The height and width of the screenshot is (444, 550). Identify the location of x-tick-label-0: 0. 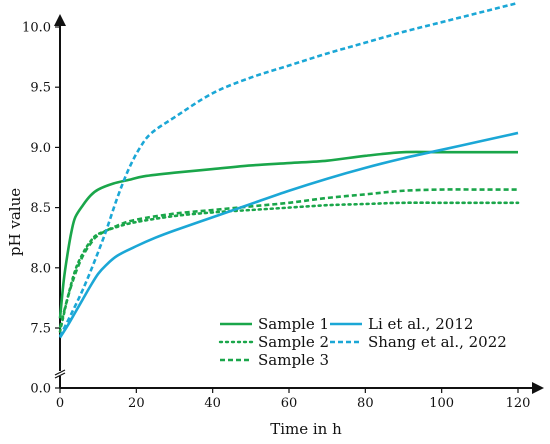
(60, 403).